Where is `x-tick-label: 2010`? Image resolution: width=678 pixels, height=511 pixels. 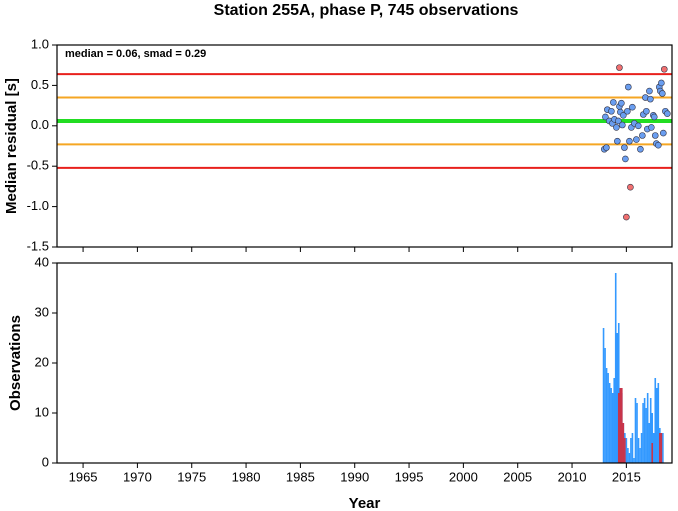
x-tick-label: 2010 is located at coordinates (572, 476).